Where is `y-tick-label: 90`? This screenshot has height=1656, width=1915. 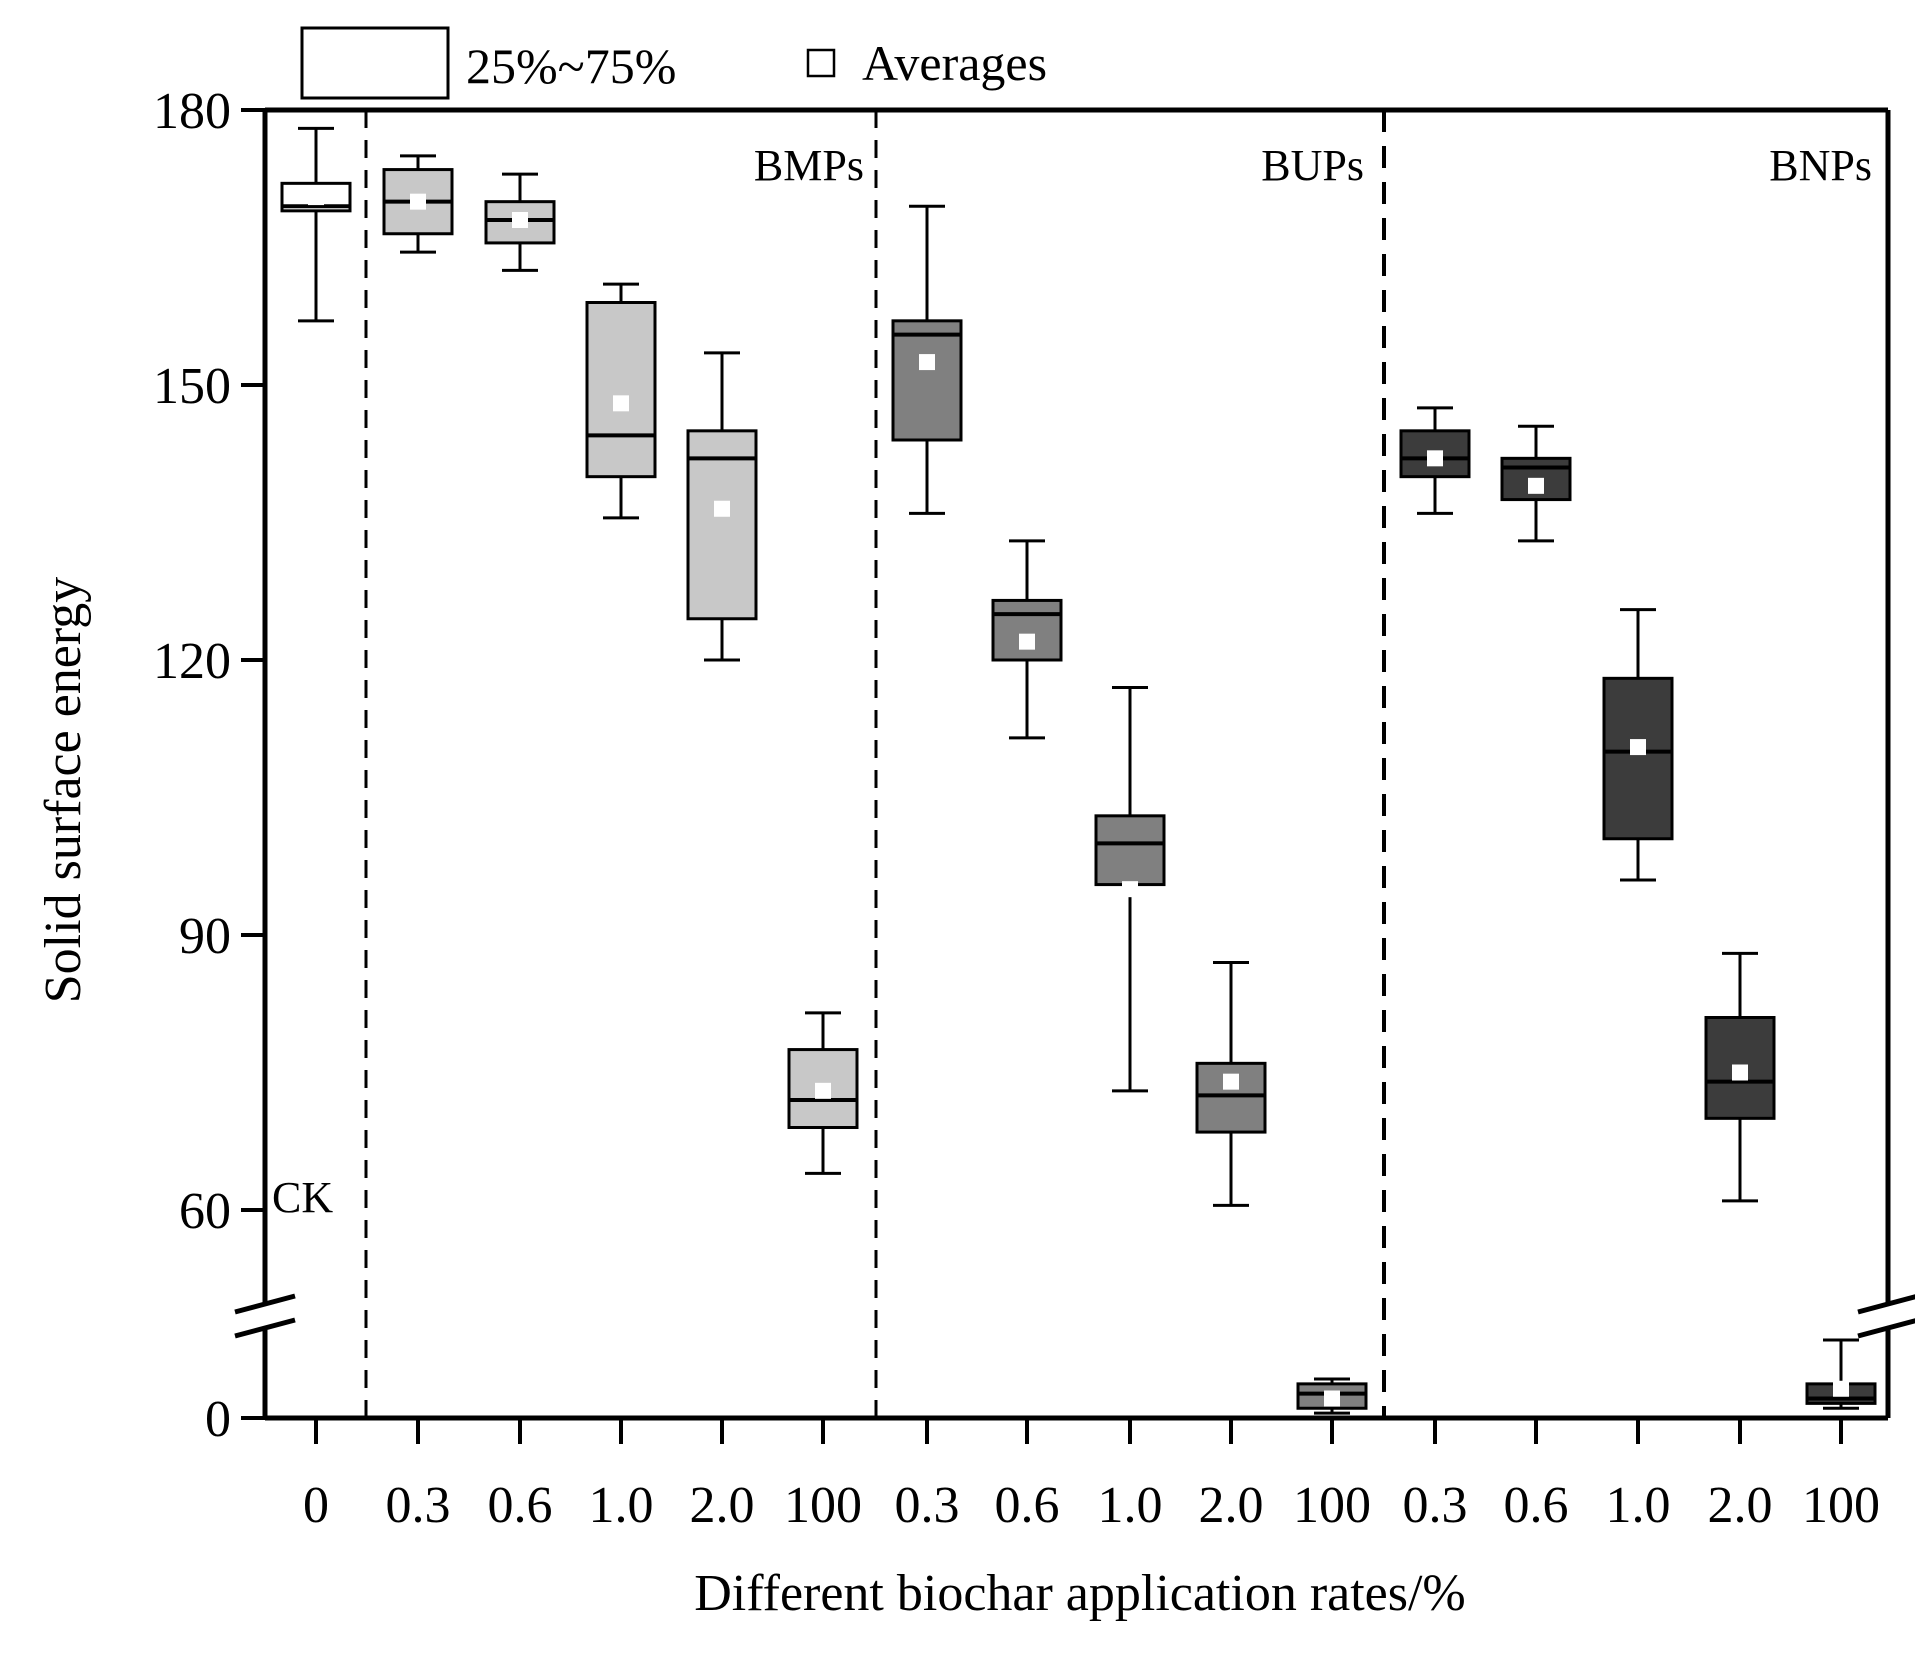 y-tick-label: 90 is located at coordinates (205, 936).